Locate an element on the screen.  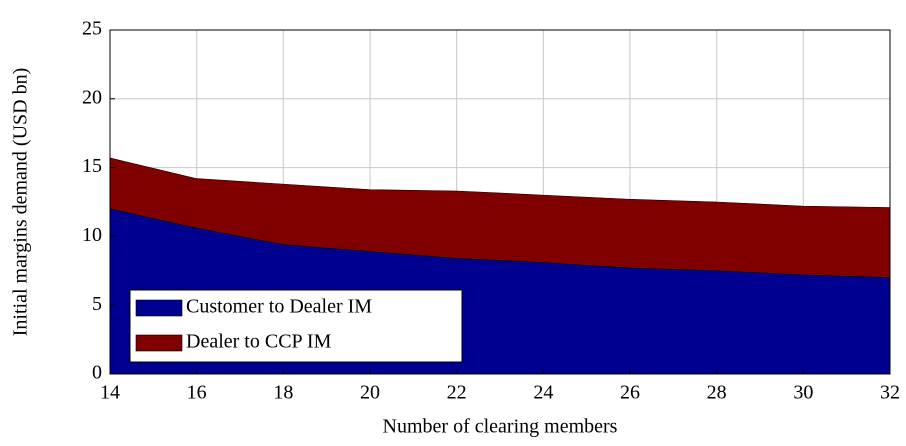
legend-label: Customer to Dealer IM is located at coordinates (279, 307).